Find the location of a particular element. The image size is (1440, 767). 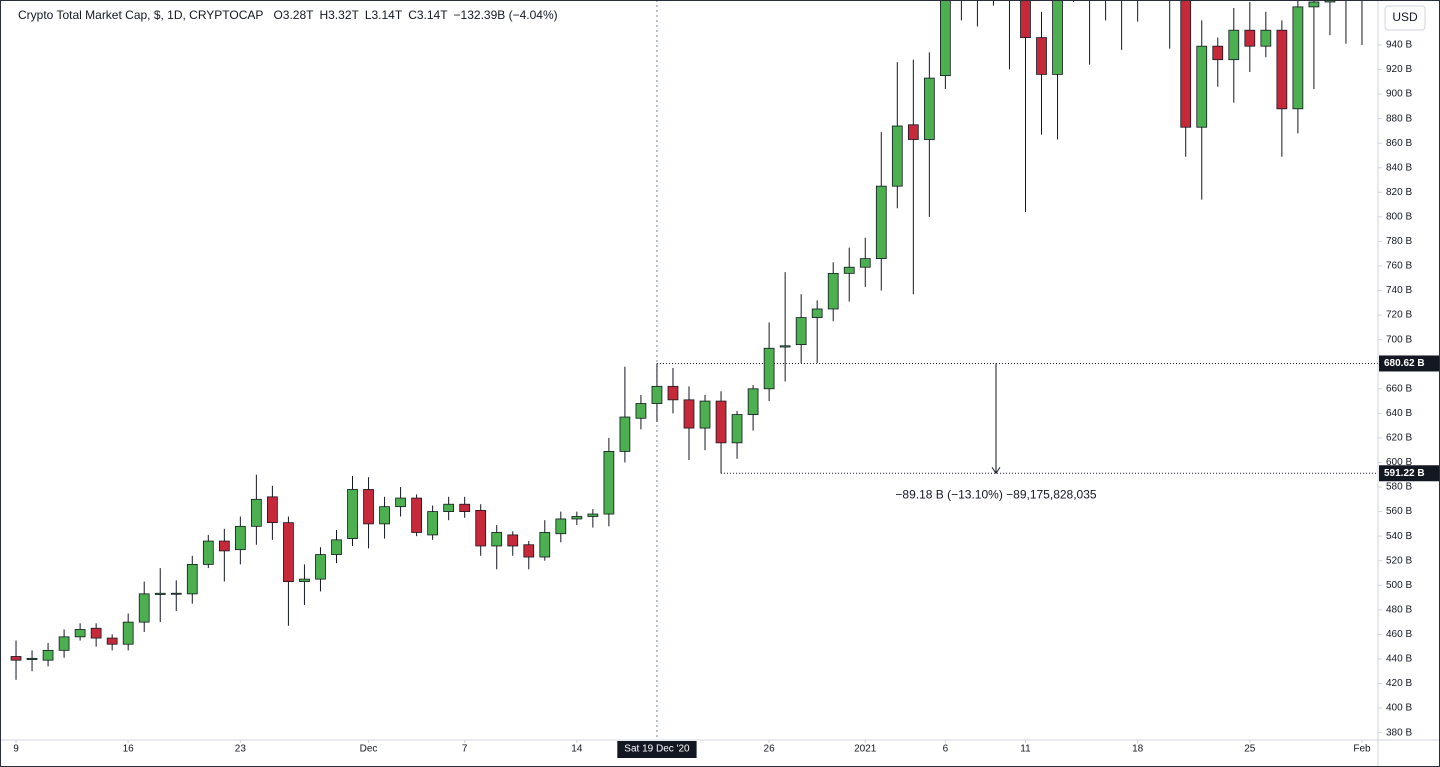

measure-arrowhead is located at coordinates (996, 470).